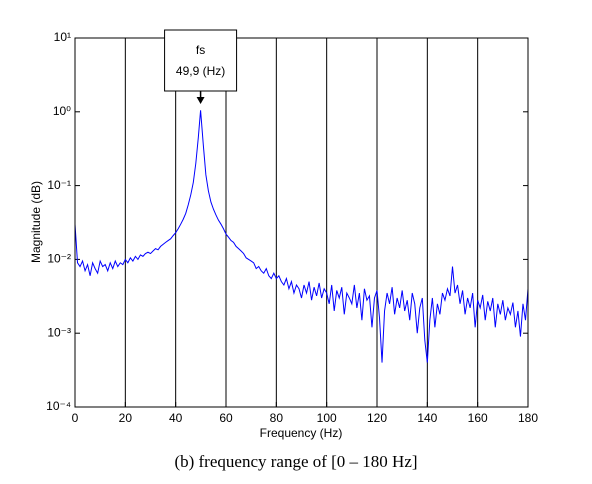 The height and width of the screenshot is (484, 592). What do you see at coordinates (226, 418) in the screenshot?
I see `x-tick-label: 60` at bounding box center [226, 418].